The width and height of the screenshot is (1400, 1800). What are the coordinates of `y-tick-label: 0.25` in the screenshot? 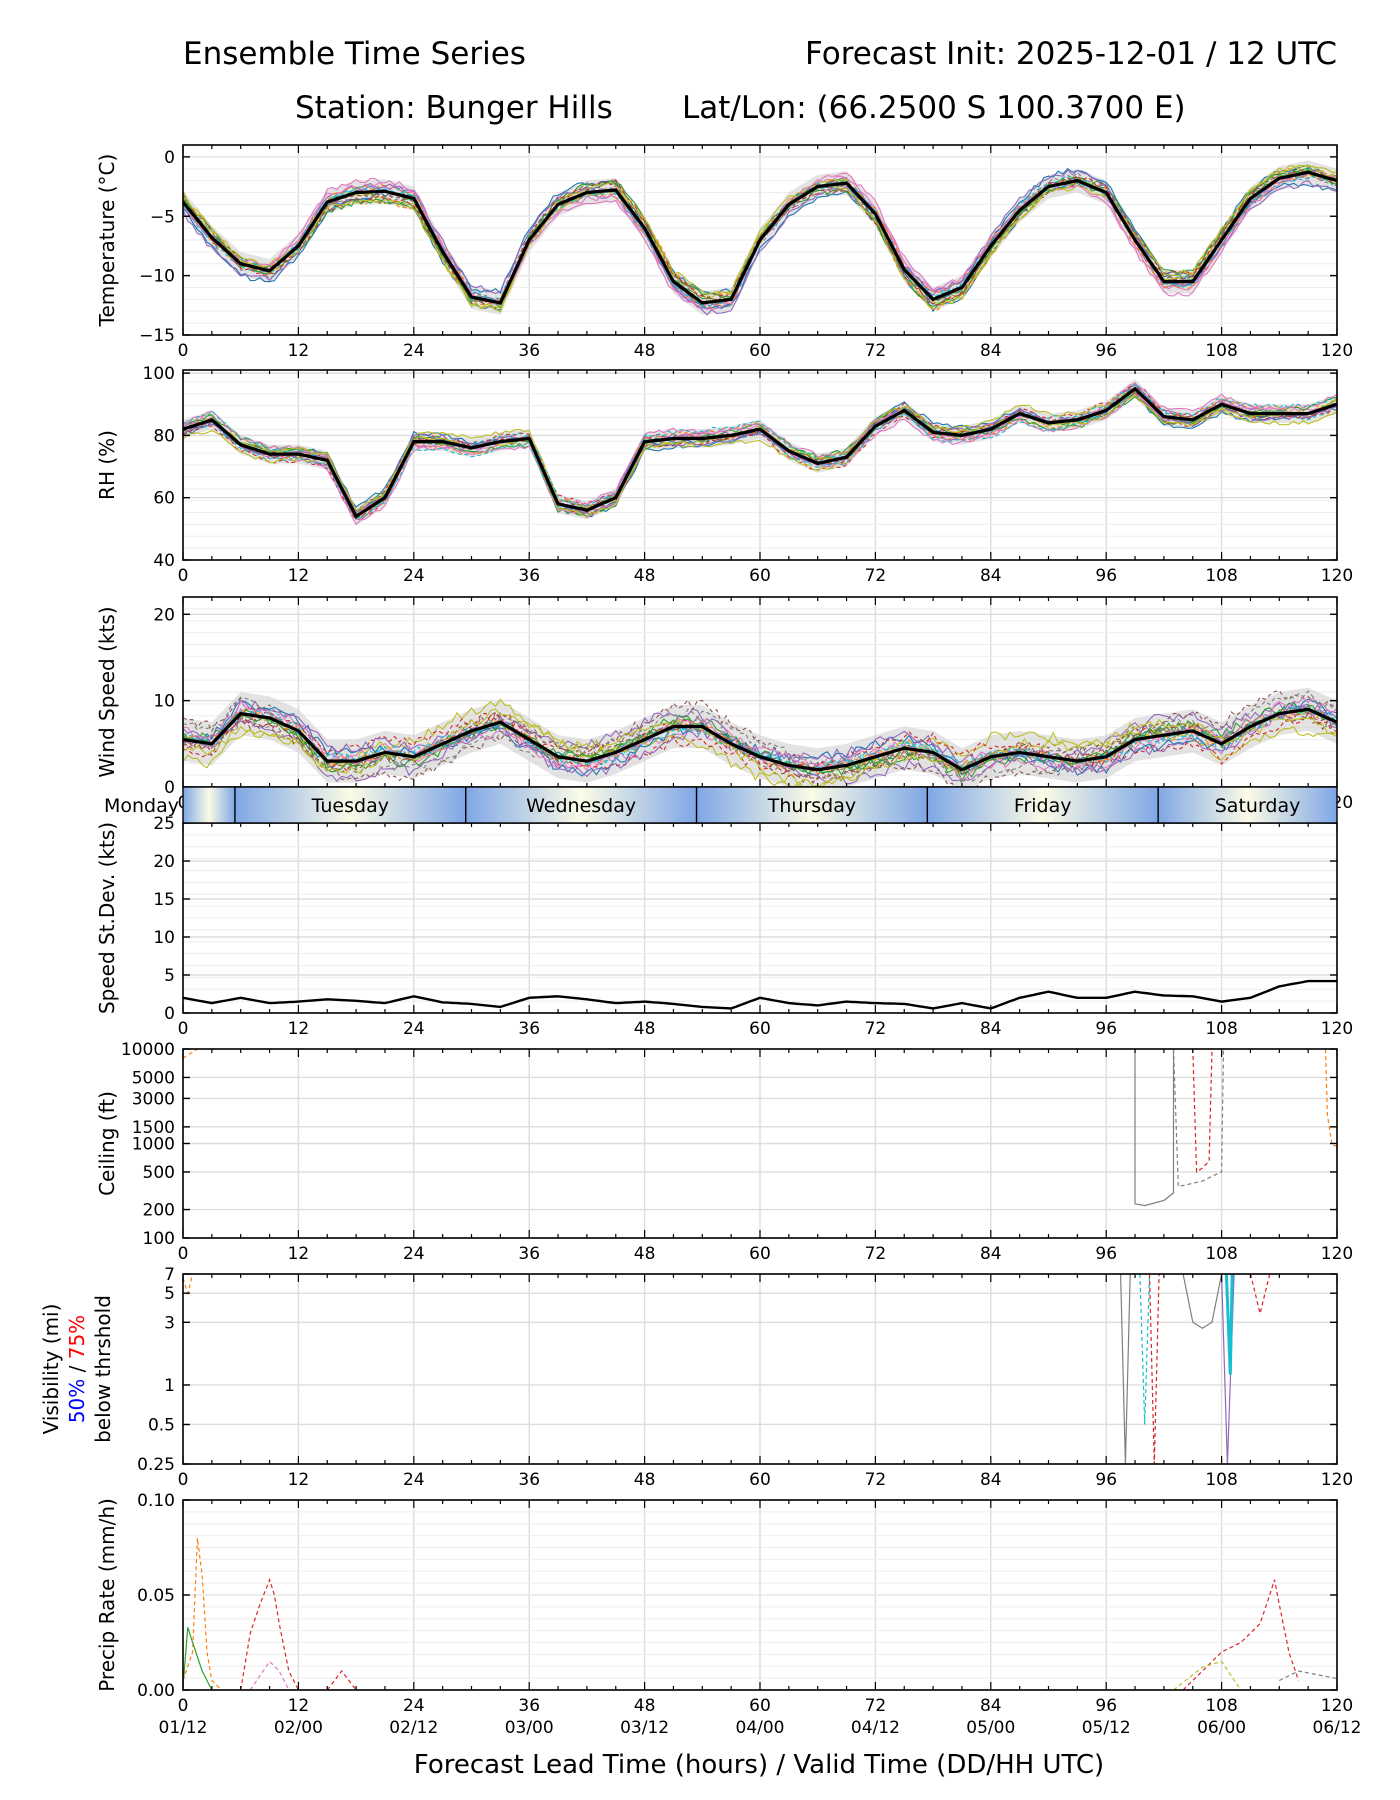 It's located at (156, 1465).